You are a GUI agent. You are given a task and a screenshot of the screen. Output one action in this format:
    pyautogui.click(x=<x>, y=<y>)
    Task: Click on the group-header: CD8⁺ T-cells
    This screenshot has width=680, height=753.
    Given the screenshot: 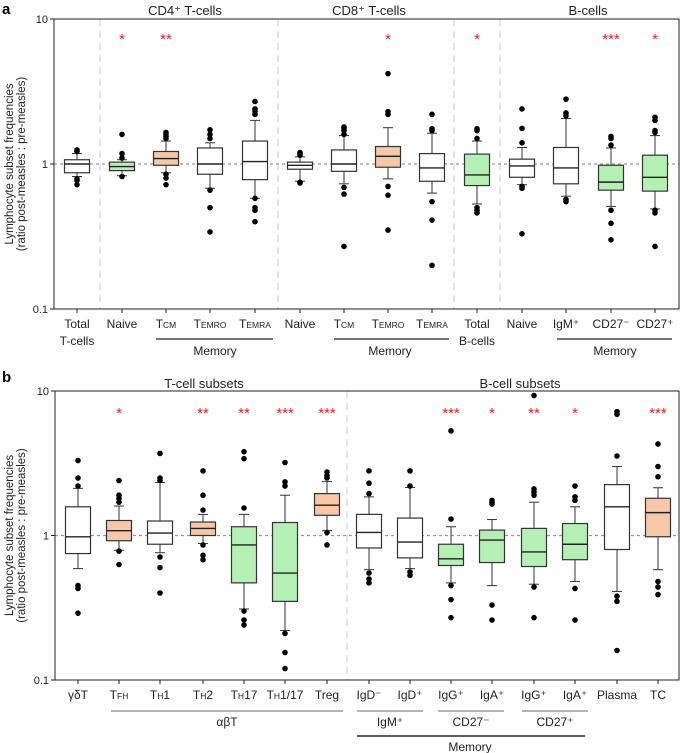 What is the action you would take?
    pyautogui.click(x=369, y=10)
    